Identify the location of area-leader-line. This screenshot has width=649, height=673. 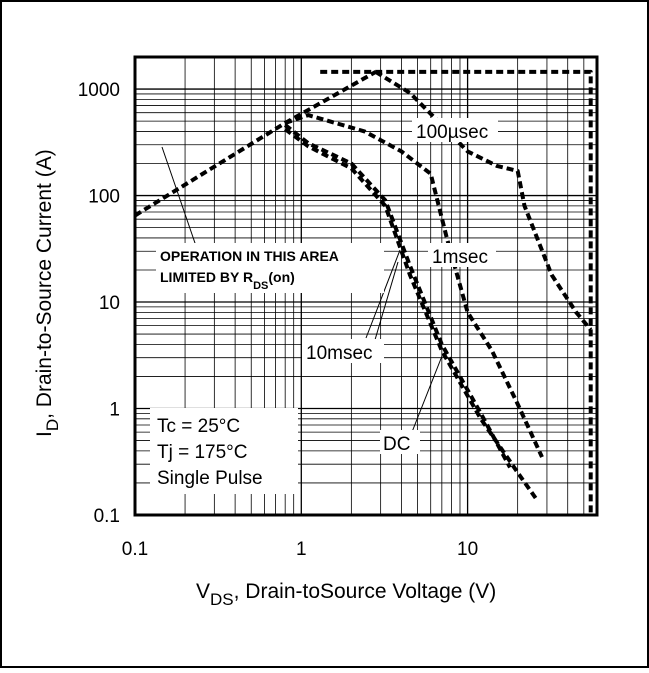
(179, 196).